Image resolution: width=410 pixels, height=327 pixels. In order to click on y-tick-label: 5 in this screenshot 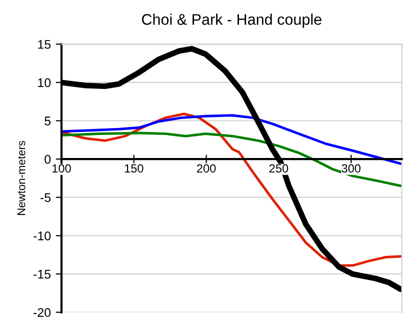, I will do `click(47, 121)`.